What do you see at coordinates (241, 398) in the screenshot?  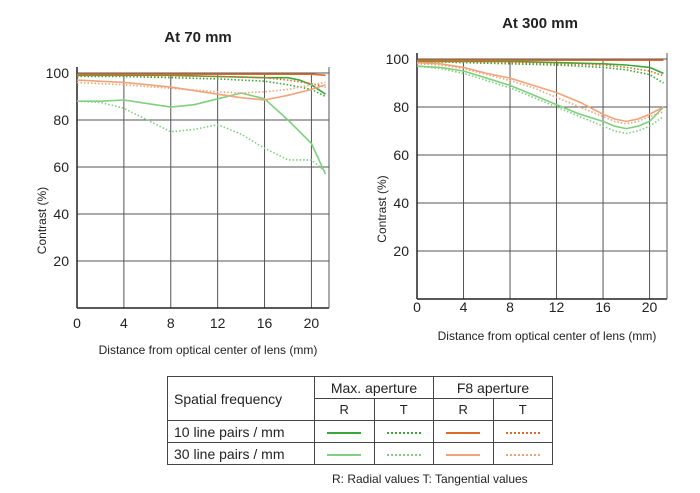 I see `legend-header-label: Spatial frequency` at bounding box center [241, 398].